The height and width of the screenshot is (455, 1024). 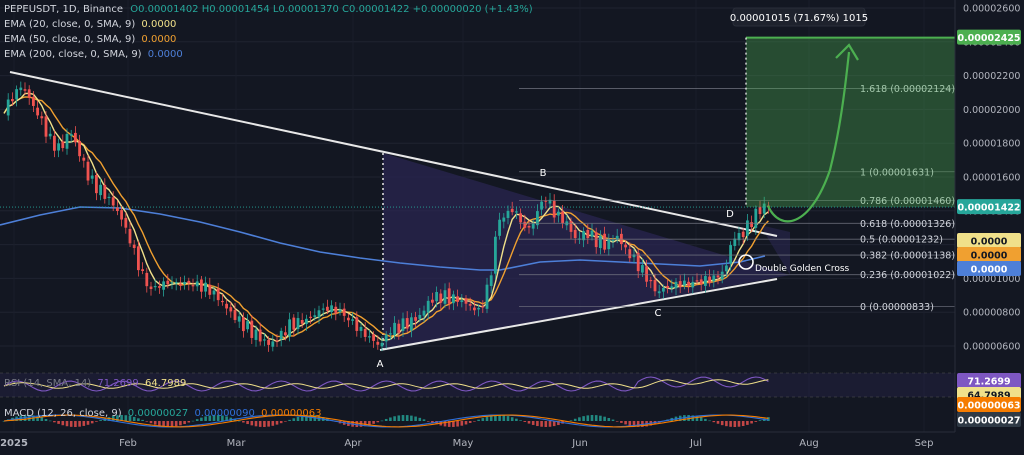 What do you see at coordinates (907, 224) in the screenshot?
I see `fib-label: 0.618 (0.00001326)` at bounding box center [907, 224].